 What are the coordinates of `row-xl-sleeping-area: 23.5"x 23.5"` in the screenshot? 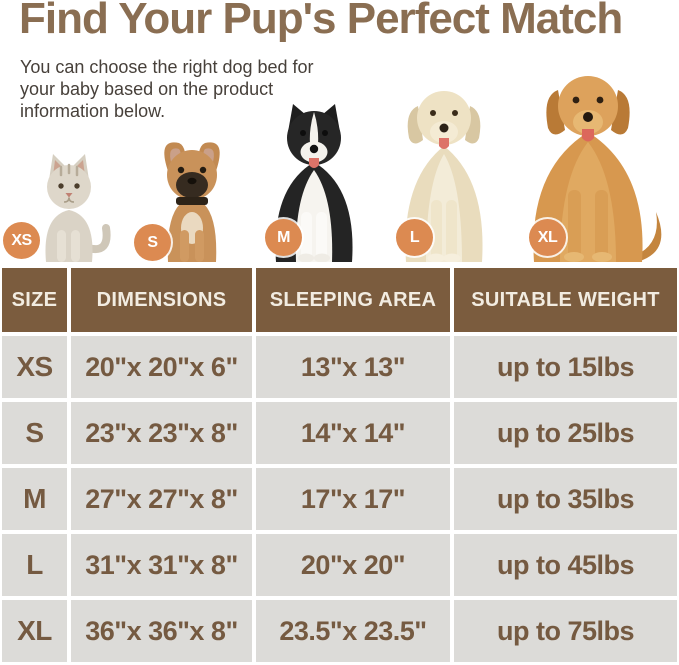 It's located at (353, 631).